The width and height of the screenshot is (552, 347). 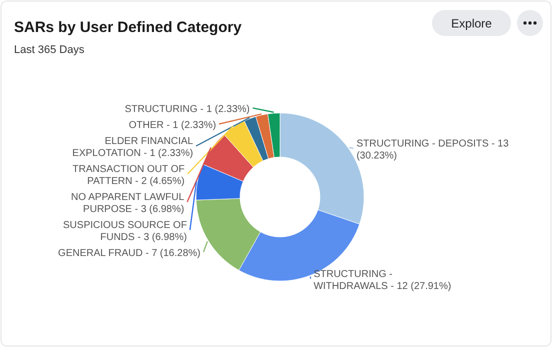 What do you see at coordinates (128, 203) in the screenshot?
I see `slice-label: NO APPARENT LAWFUL PURPOSE - 3 (6.98%)` at bounding box center [128, 203].